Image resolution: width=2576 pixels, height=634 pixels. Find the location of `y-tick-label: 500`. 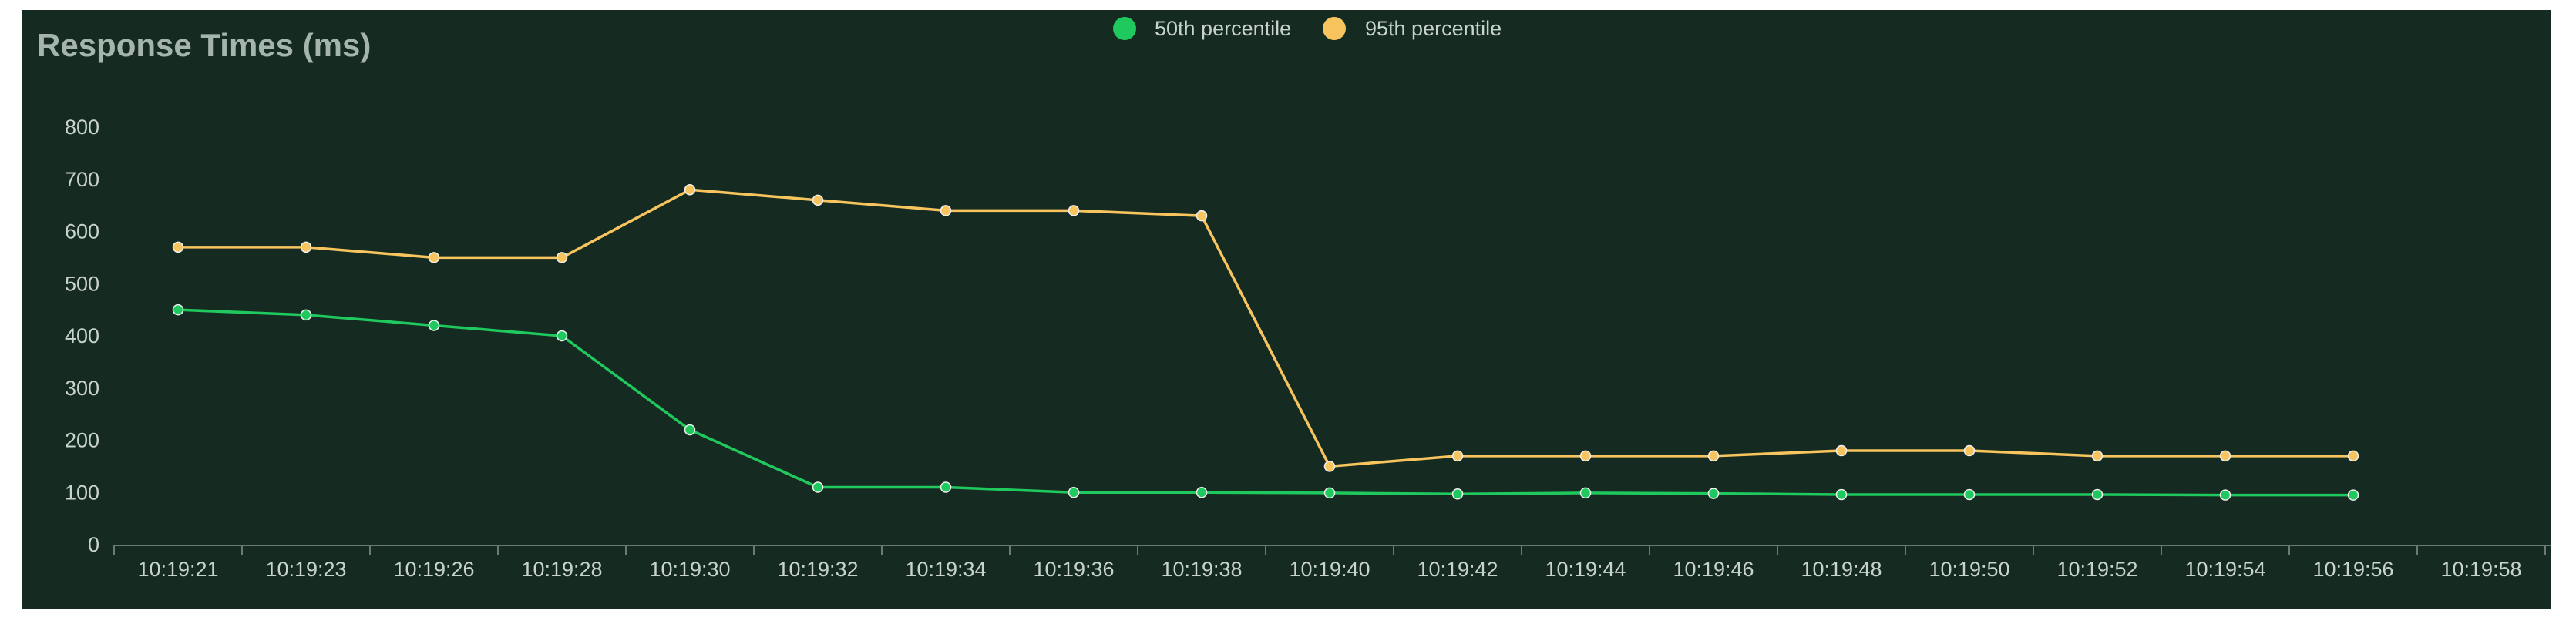

y-tick-label: 500 is located at coordinates (82, 283).